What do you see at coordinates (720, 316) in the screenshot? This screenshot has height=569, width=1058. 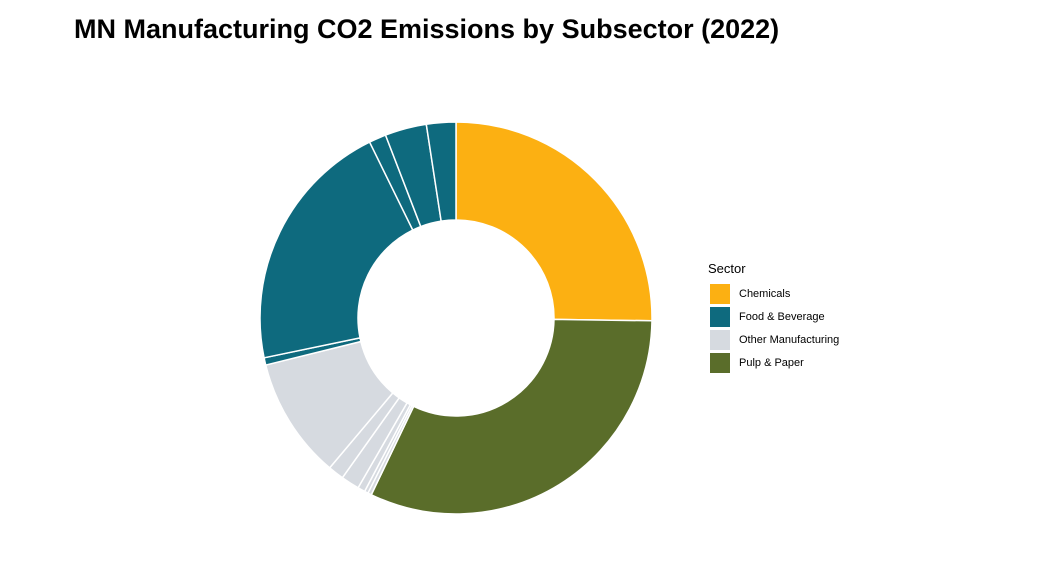 I see `legend-key-food-beverage` at bounding box center [720, 316].